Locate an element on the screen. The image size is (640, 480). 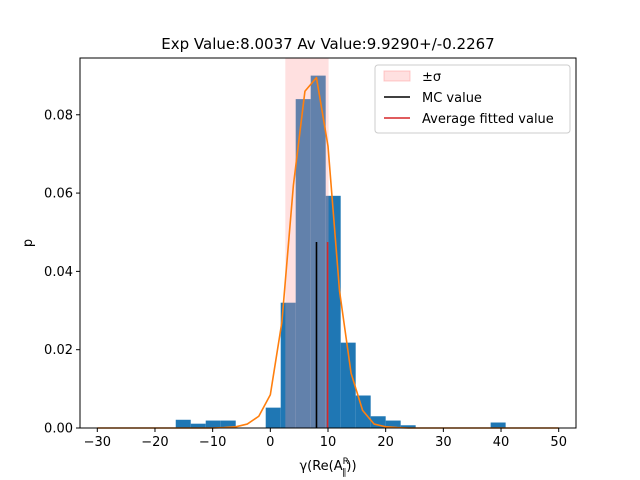
y-tick-label: 0.02 is located at coordinates (58, 350).